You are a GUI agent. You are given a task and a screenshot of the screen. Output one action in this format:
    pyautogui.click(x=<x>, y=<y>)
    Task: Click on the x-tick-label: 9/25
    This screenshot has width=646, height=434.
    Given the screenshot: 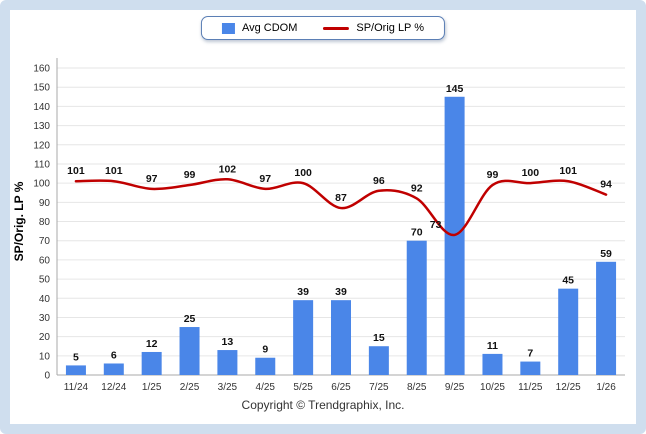 What is the action you would take?
    pyautogui.click(x=455, y=387)
    